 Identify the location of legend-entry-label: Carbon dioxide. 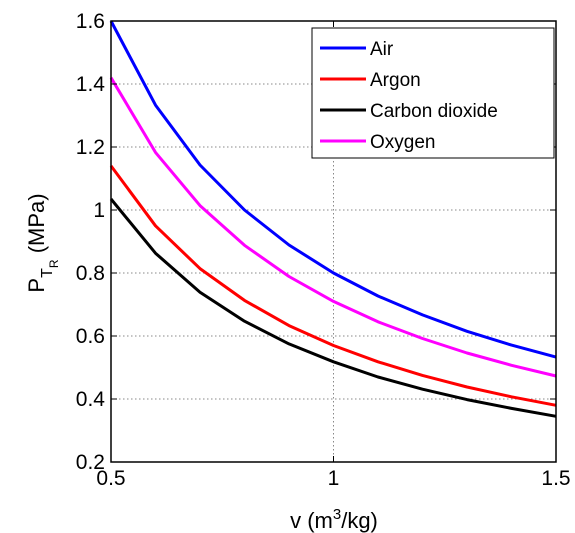
(434, 111).